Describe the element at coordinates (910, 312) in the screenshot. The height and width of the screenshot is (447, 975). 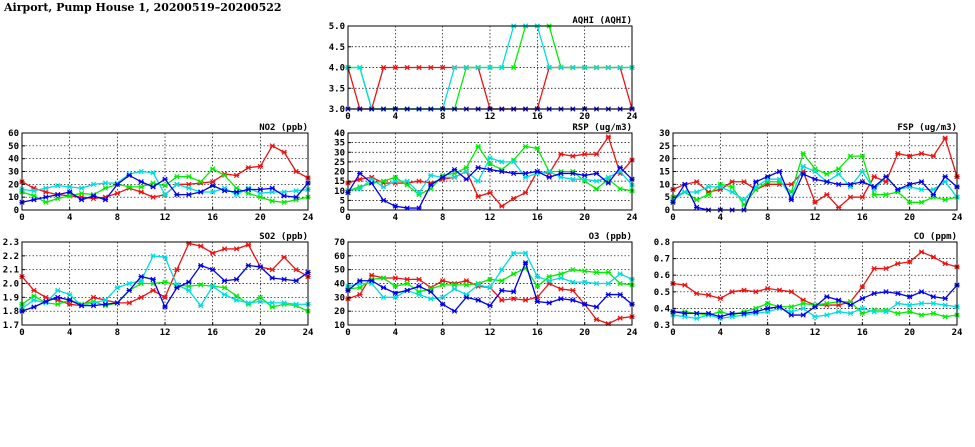
I see `co-series-green-point` at that location.